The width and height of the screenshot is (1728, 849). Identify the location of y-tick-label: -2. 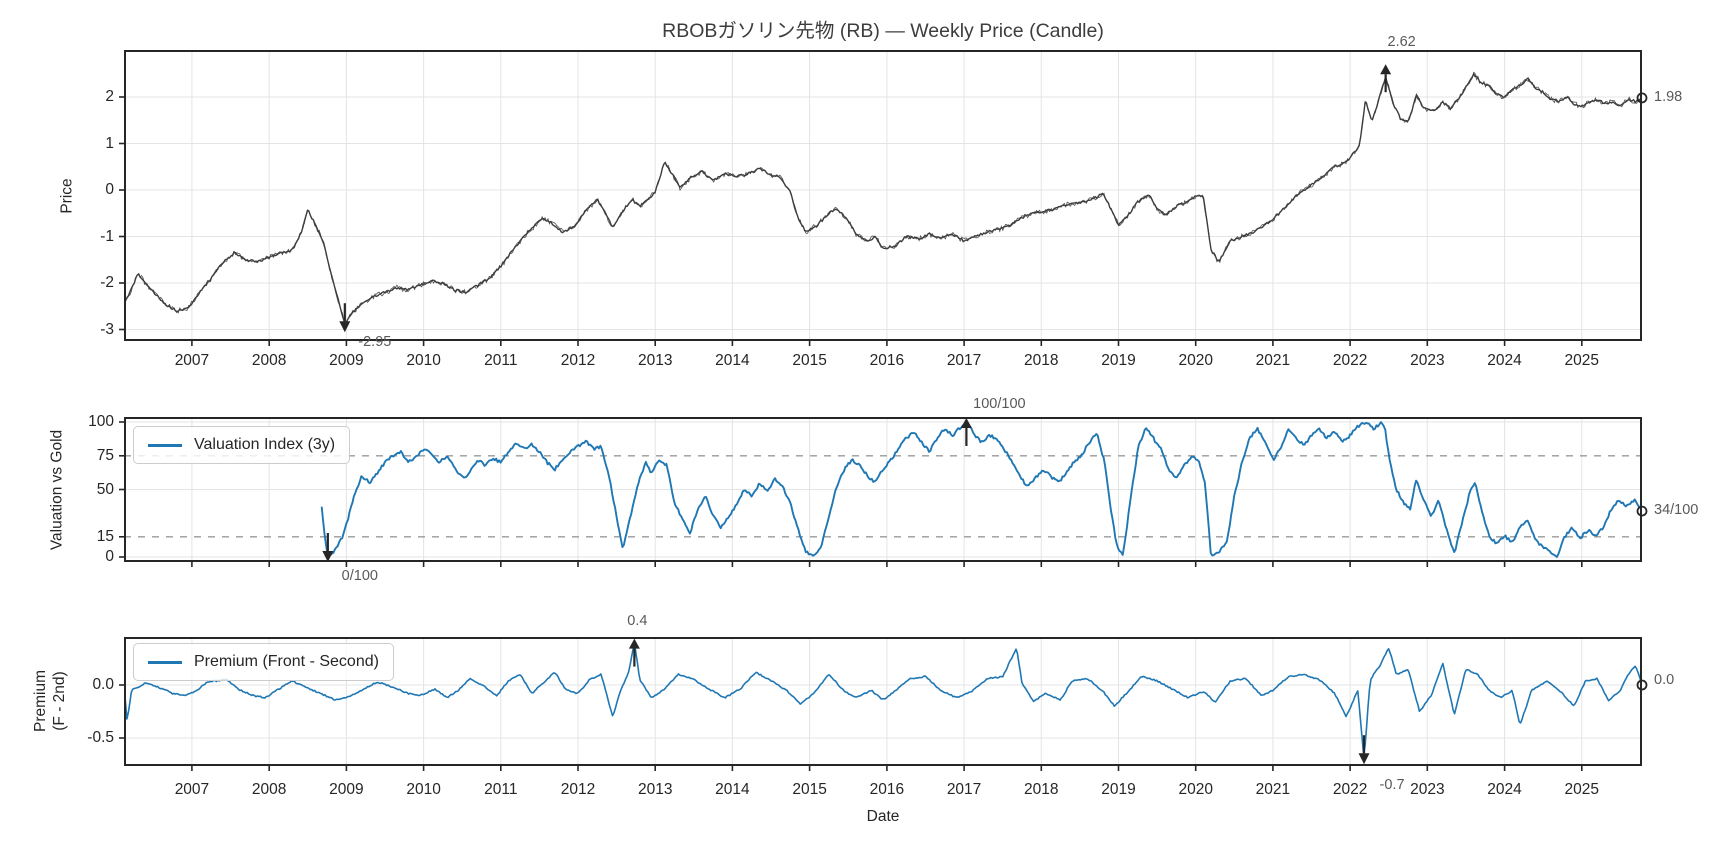
(107, 282).